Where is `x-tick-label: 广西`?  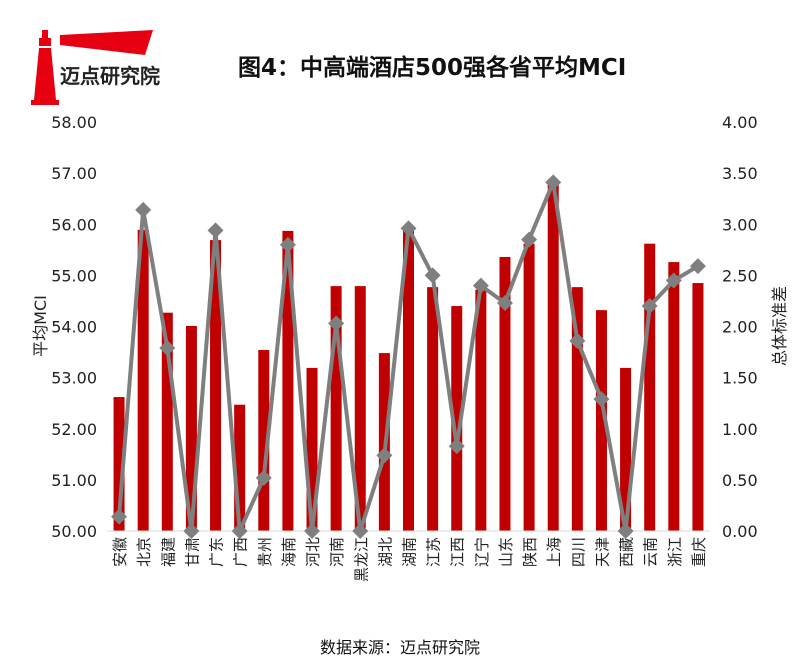 x-tick-label: 广西 is located at coordinates (241, 552).